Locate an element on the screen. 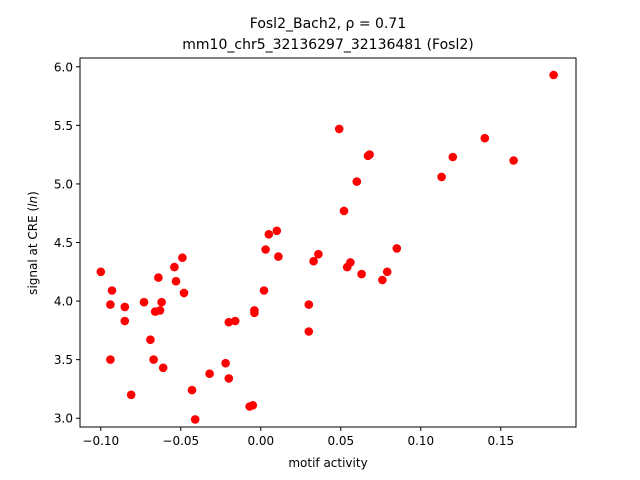  x-tick-label: 0.05 is located at coordinates (340, 441).